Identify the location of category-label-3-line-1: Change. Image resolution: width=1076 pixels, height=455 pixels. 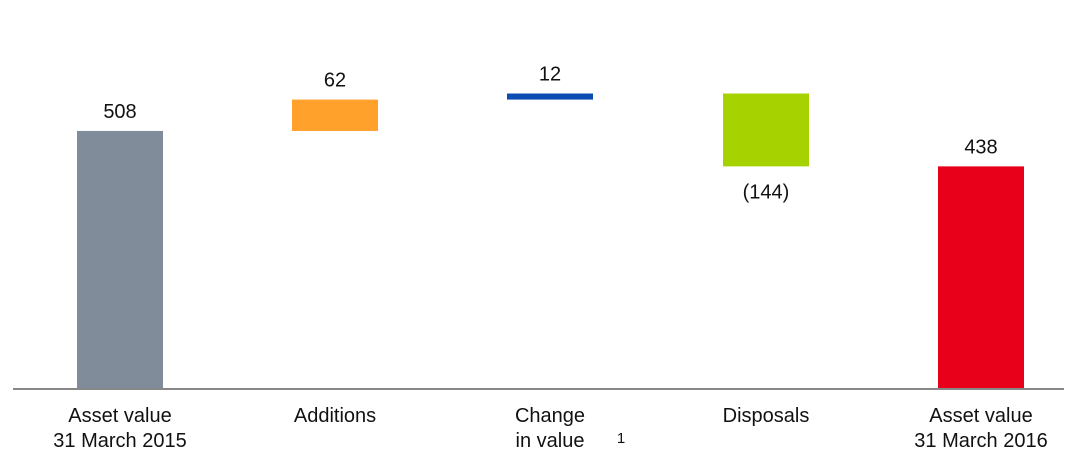
(550, 416).